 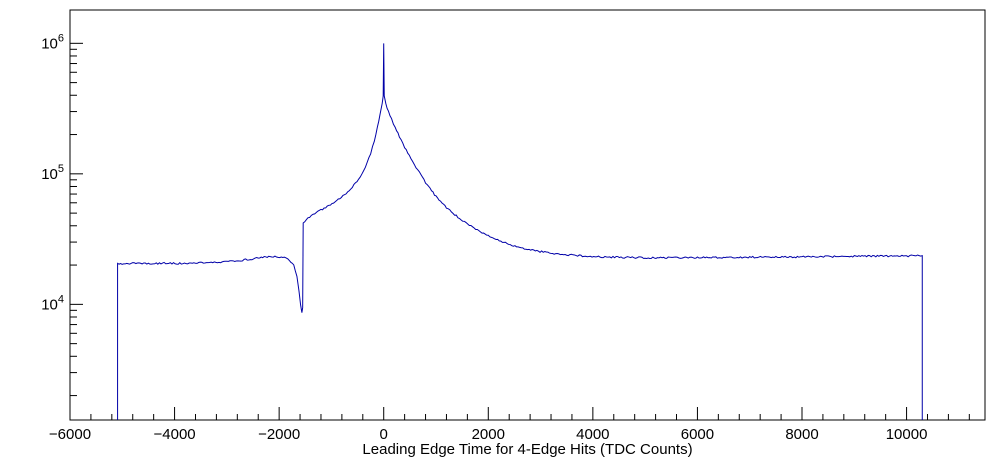 I want to click on x-tick-label: 10000, so click(x=907, y=434).